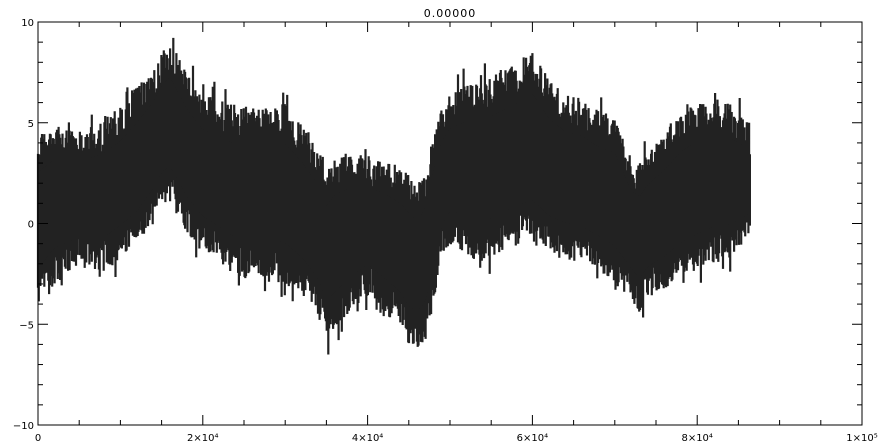 The height and width of the screenshot is (444, 883). Describe the element at coordinates (861, 438) in the screenshot. I see `x-tick-label: 1×10⁵` at that location.